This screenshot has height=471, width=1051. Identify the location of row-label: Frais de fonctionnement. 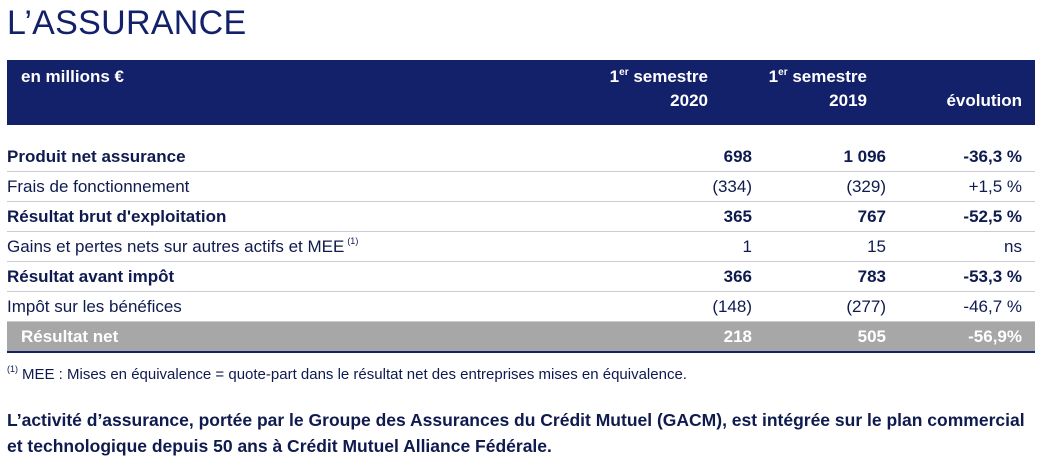
(98, 186).